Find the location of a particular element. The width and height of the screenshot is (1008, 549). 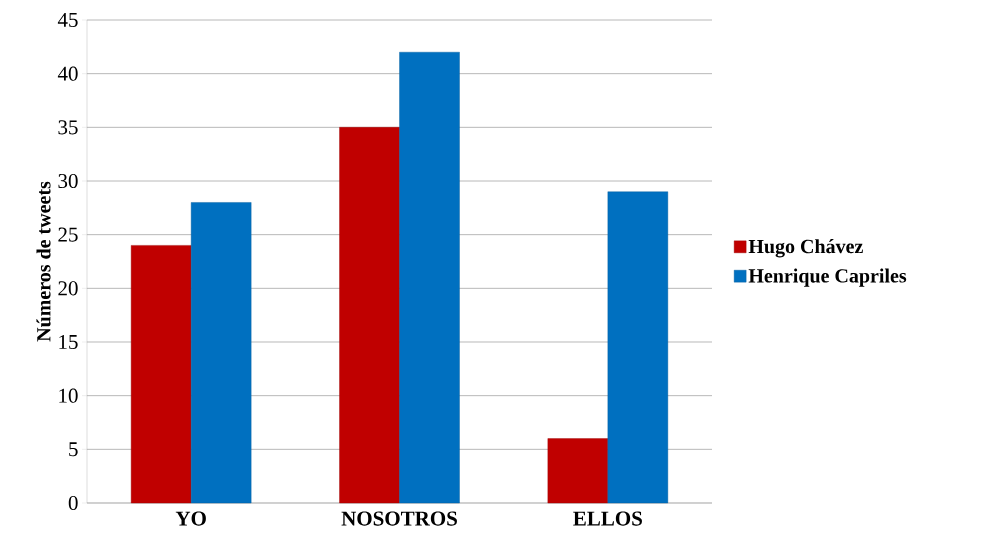

y-tick-label: 45 is located at coordinates (67, 20).